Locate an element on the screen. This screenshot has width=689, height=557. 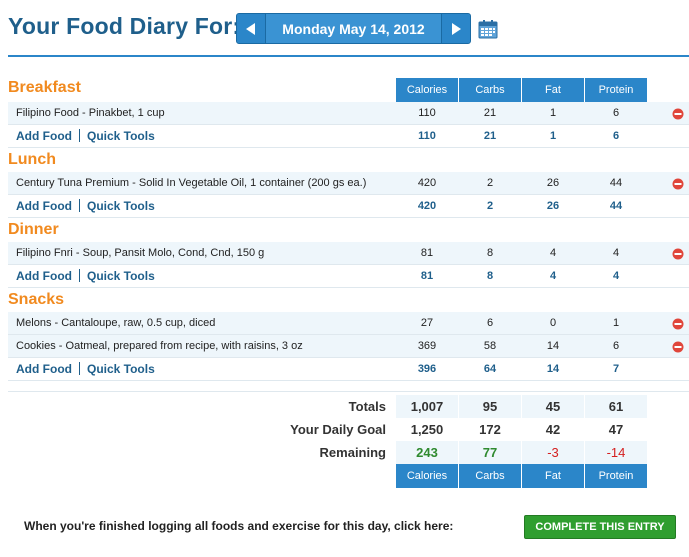
calendar-icon is located at coordinates (488, 29).